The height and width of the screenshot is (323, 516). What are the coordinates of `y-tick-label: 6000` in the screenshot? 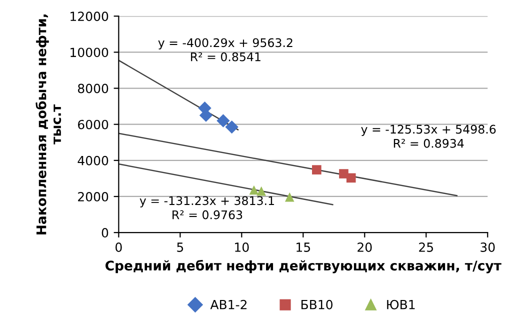 It's located at (93, 125).